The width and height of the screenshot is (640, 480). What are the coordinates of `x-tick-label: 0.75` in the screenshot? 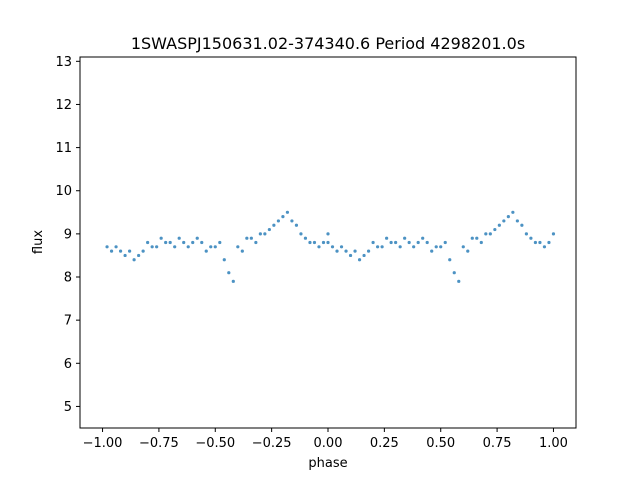 It's located at (497, 443).